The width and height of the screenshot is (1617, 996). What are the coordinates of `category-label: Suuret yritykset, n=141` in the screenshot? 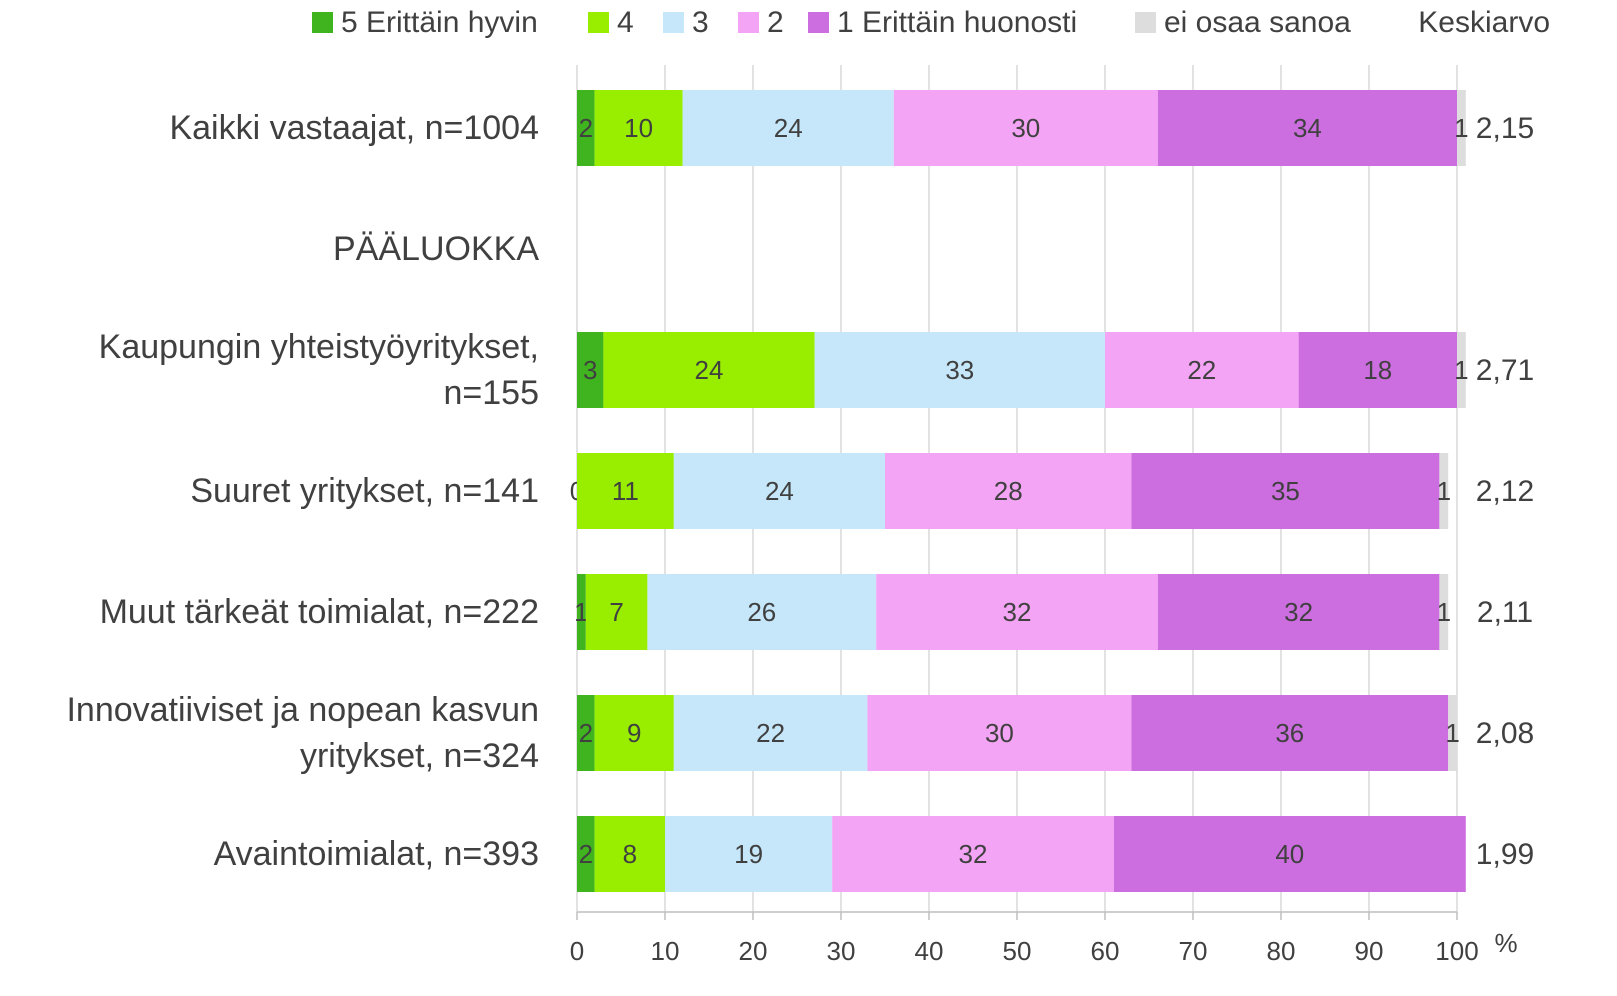 It's located at (364, 491).